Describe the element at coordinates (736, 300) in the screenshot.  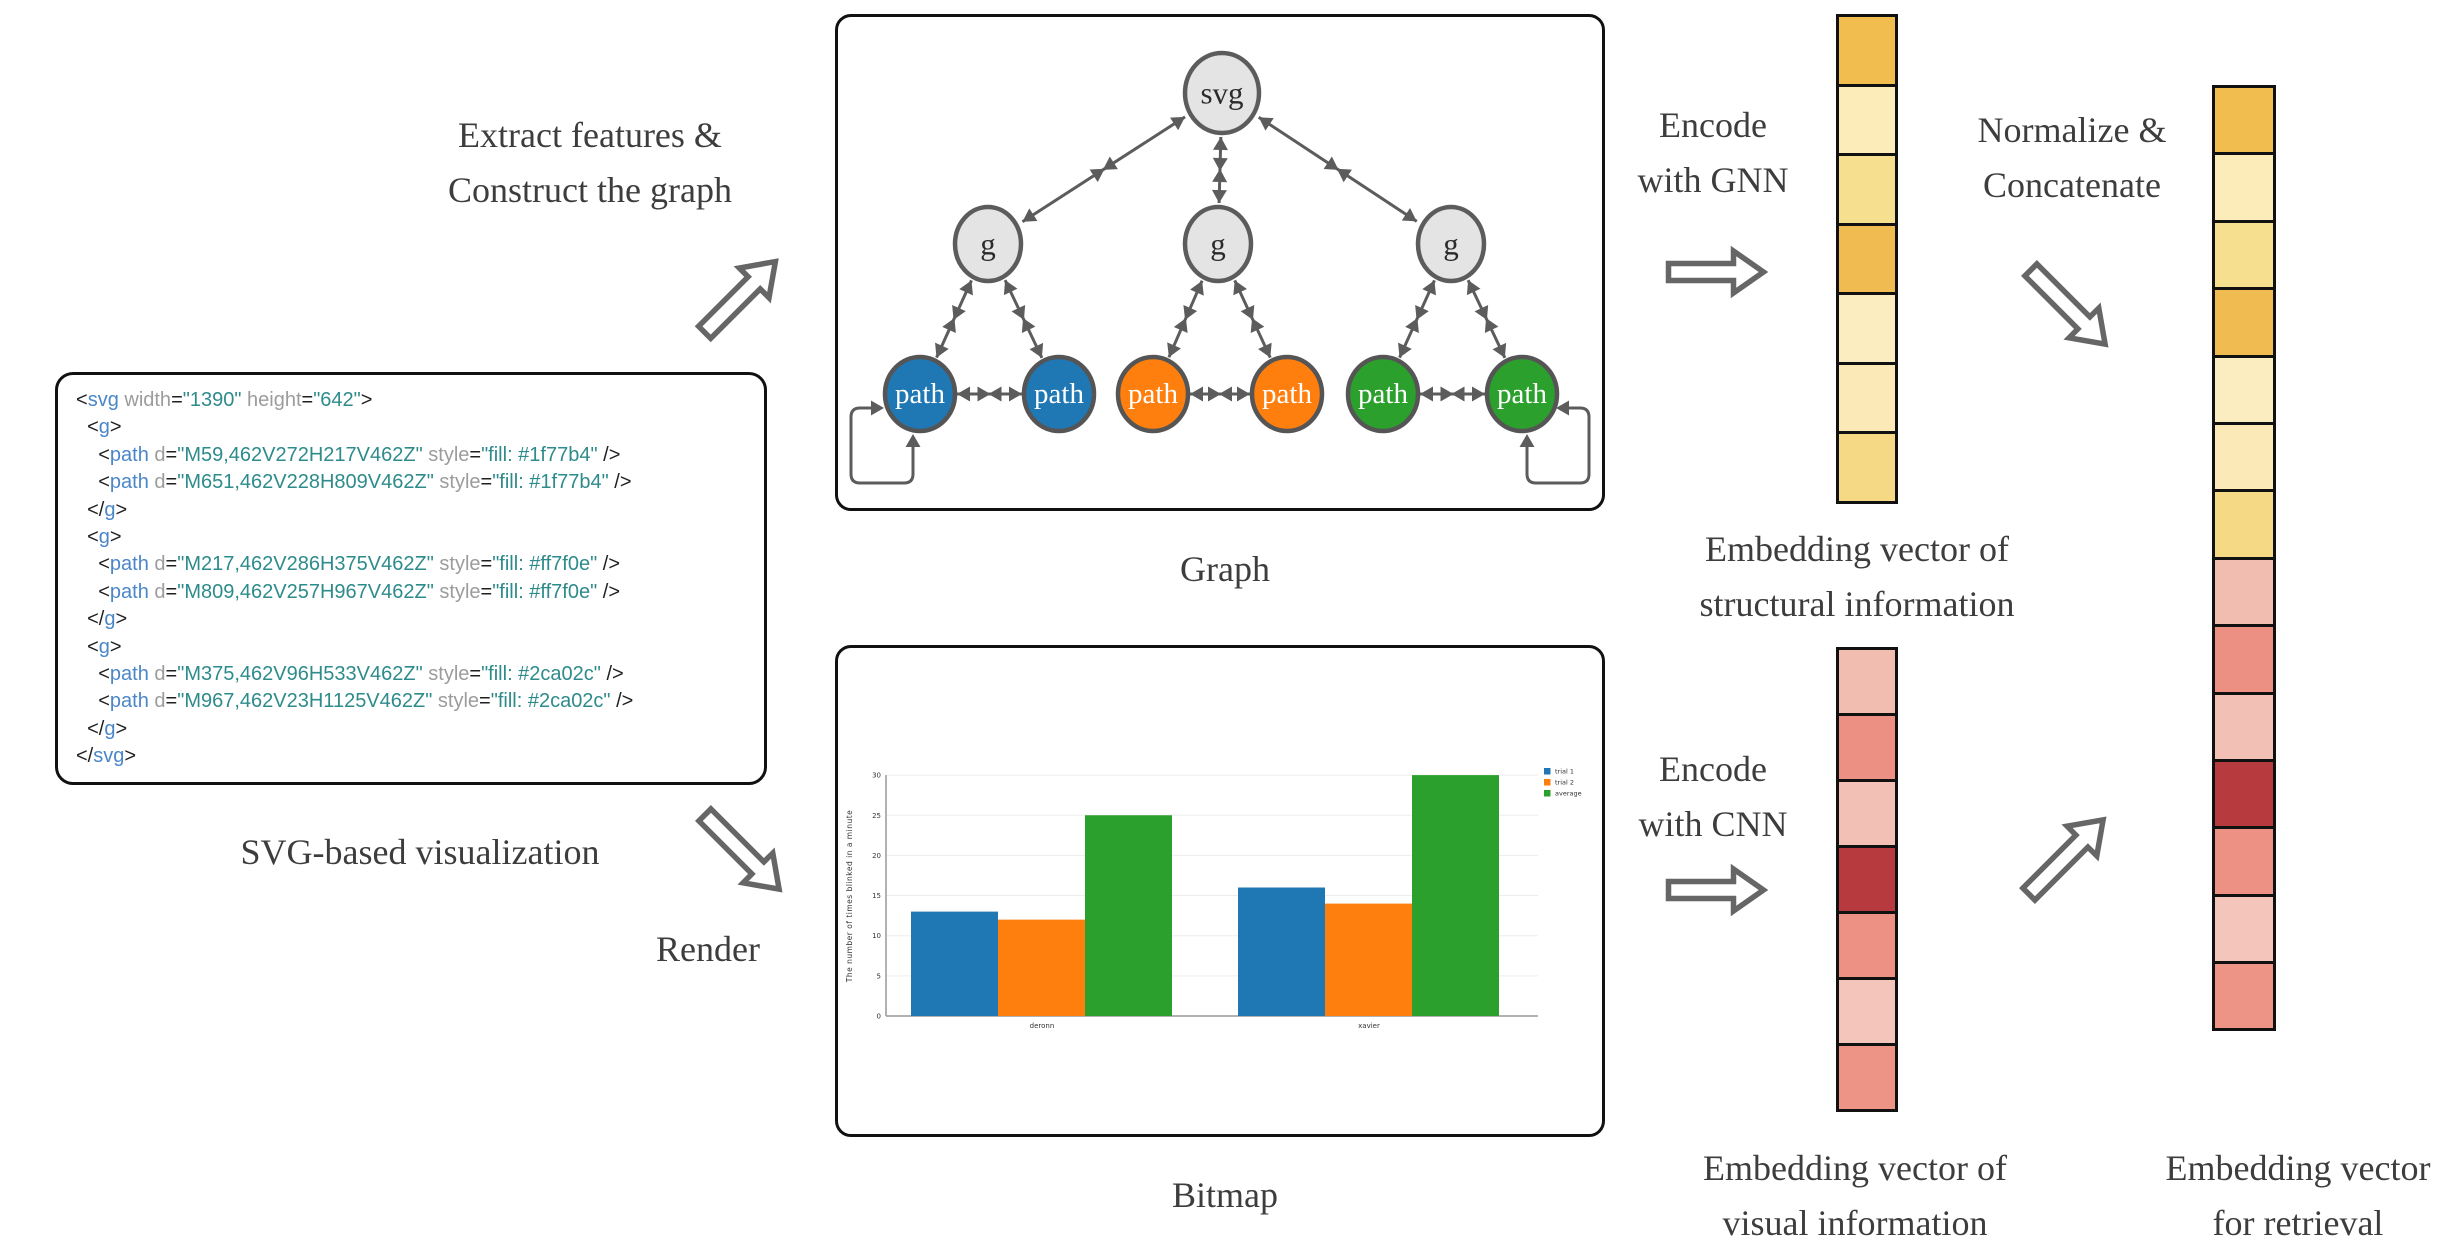
I see `arrow-extract-construct` at that location.